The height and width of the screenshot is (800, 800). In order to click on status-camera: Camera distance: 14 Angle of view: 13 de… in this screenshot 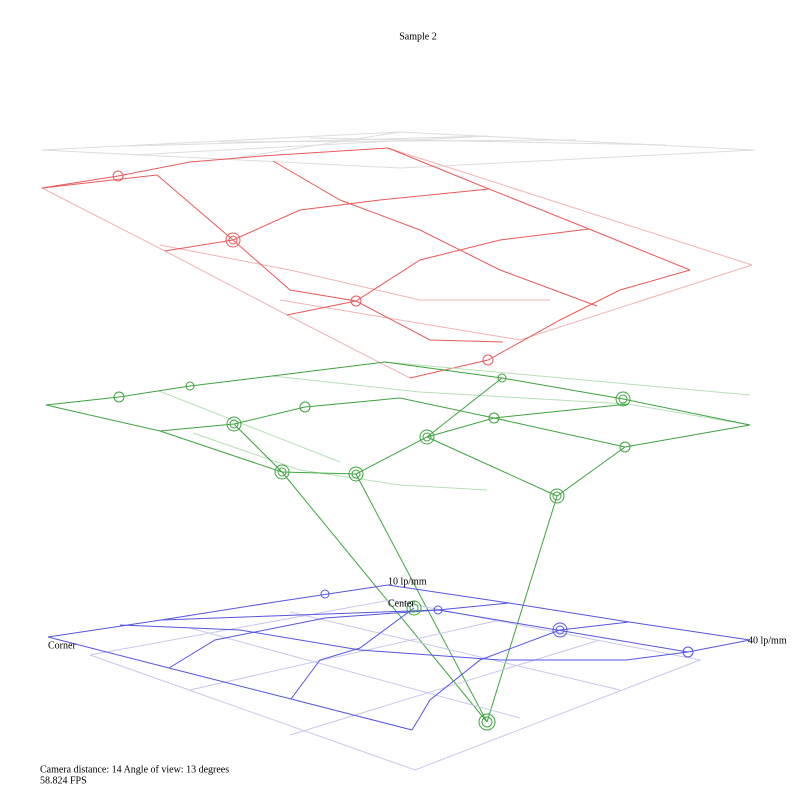, I will do `click(134, 769)`.